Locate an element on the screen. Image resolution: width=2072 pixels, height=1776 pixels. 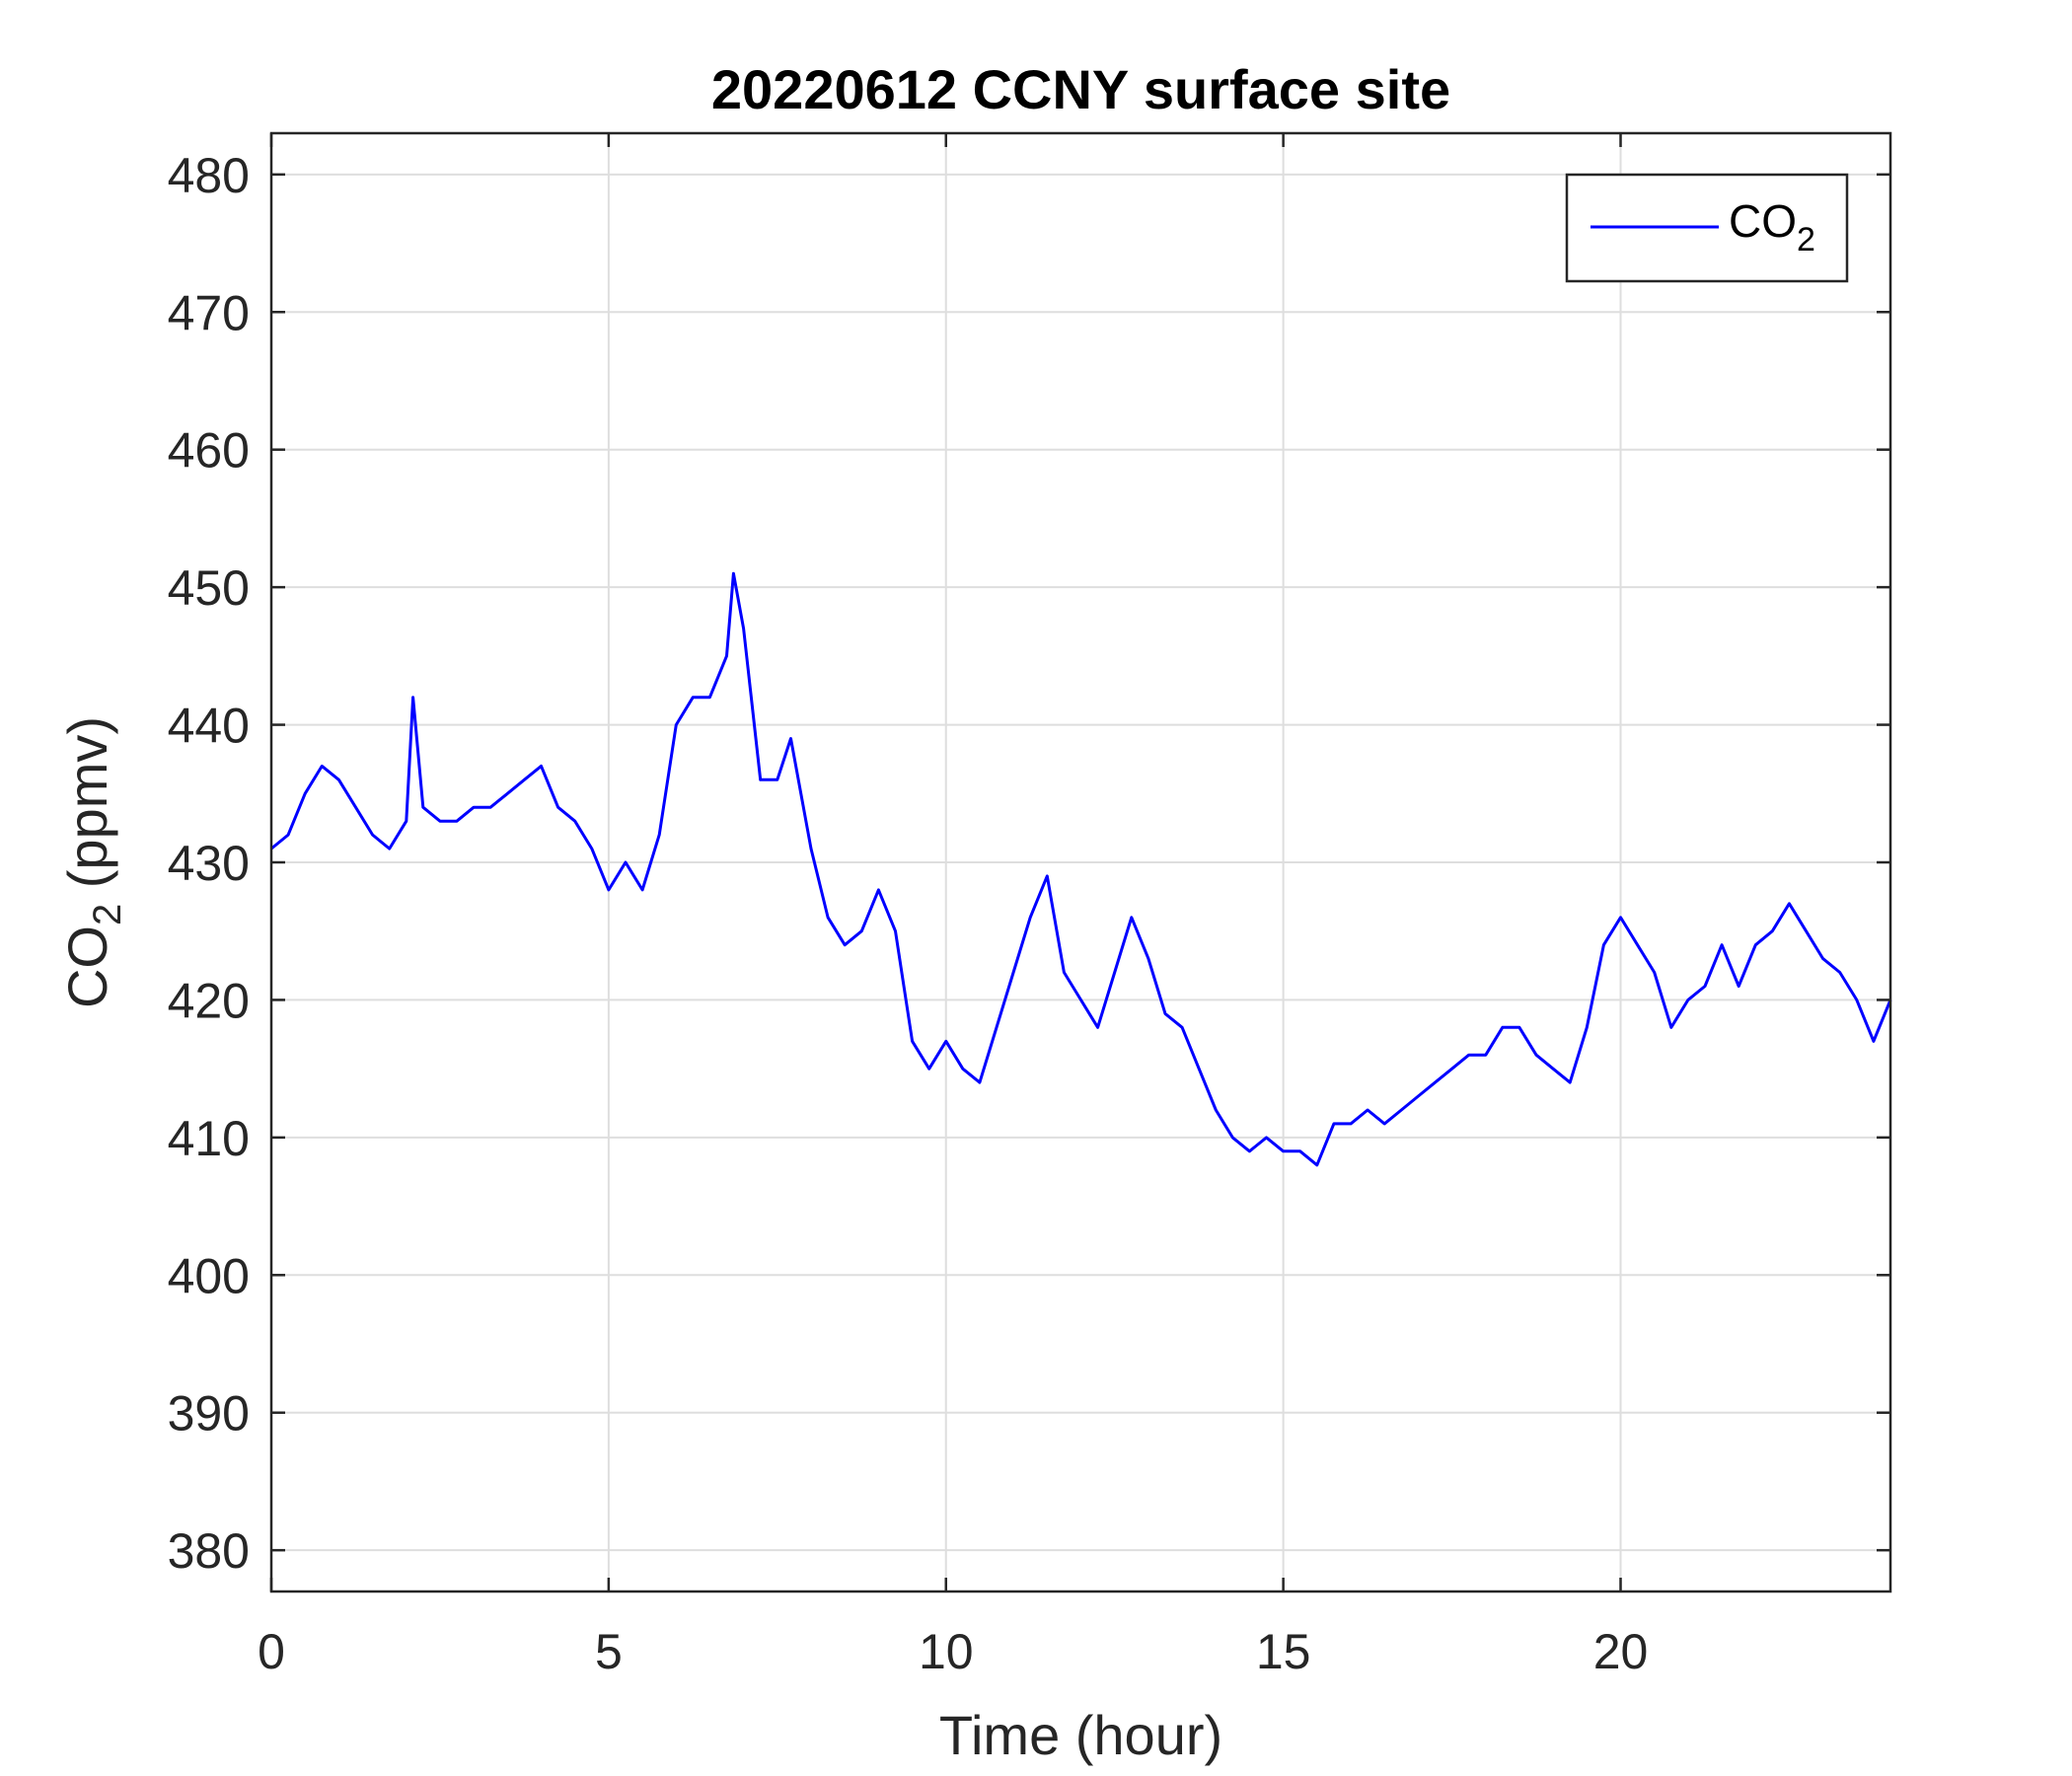
y-tick-label: 480 is located at coordinates (209, 176).